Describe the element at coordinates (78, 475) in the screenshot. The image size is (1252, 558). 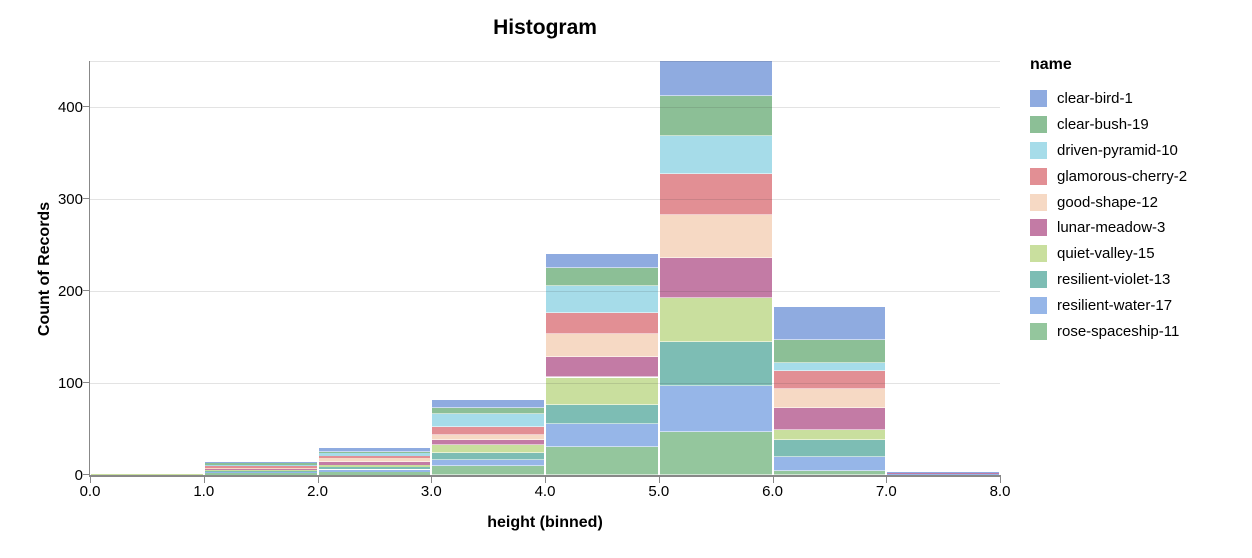
I see `y-tick-label: 0` at that location.